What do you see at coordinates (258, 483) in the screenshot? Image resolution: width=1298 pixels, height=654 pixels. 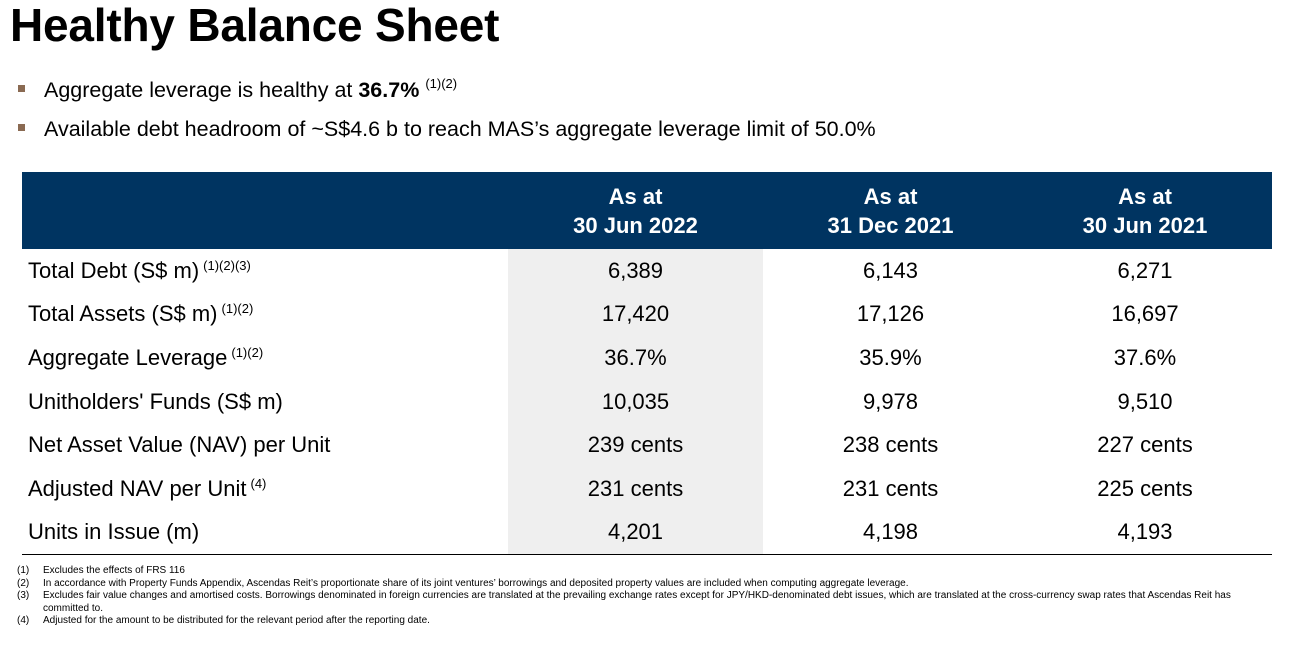 I see `footnote-ref: (4)` at bounding box center [258, 483].